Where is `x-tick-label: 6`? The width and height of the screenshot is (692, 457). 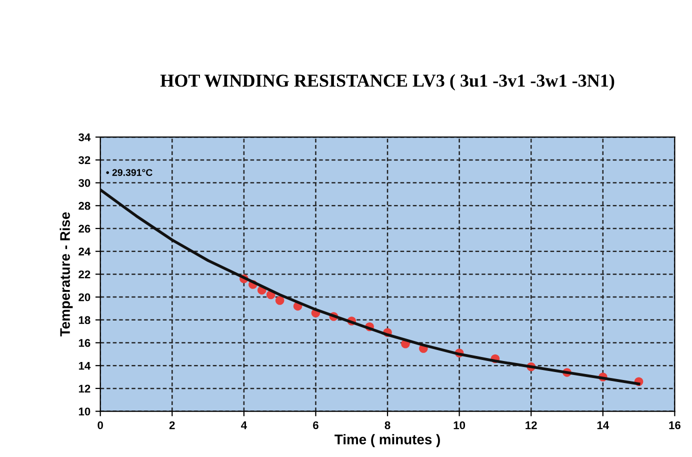
x-tick-label: 6 is located at coordinates (315, 425).